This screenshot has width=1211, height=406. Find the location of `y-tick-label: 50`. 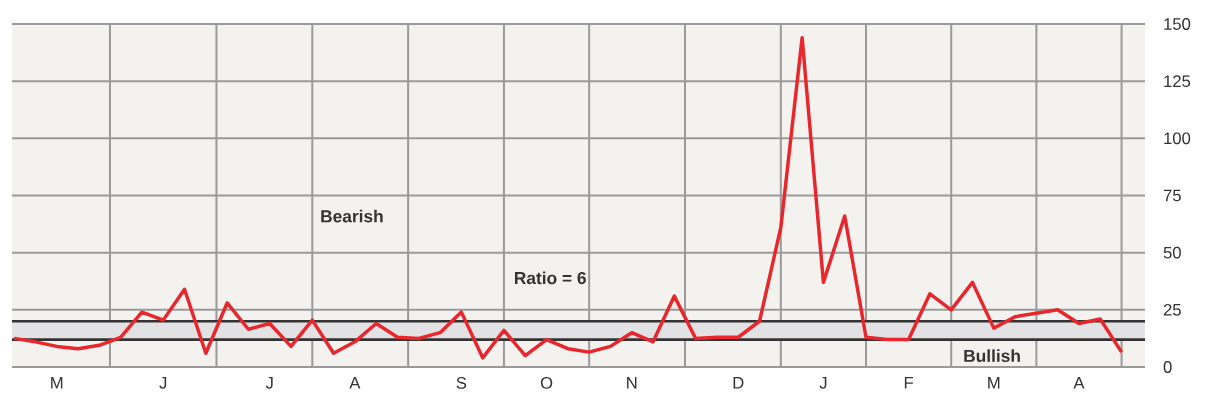

y-tick-label: 50 is located at coordinates (1172, 252).